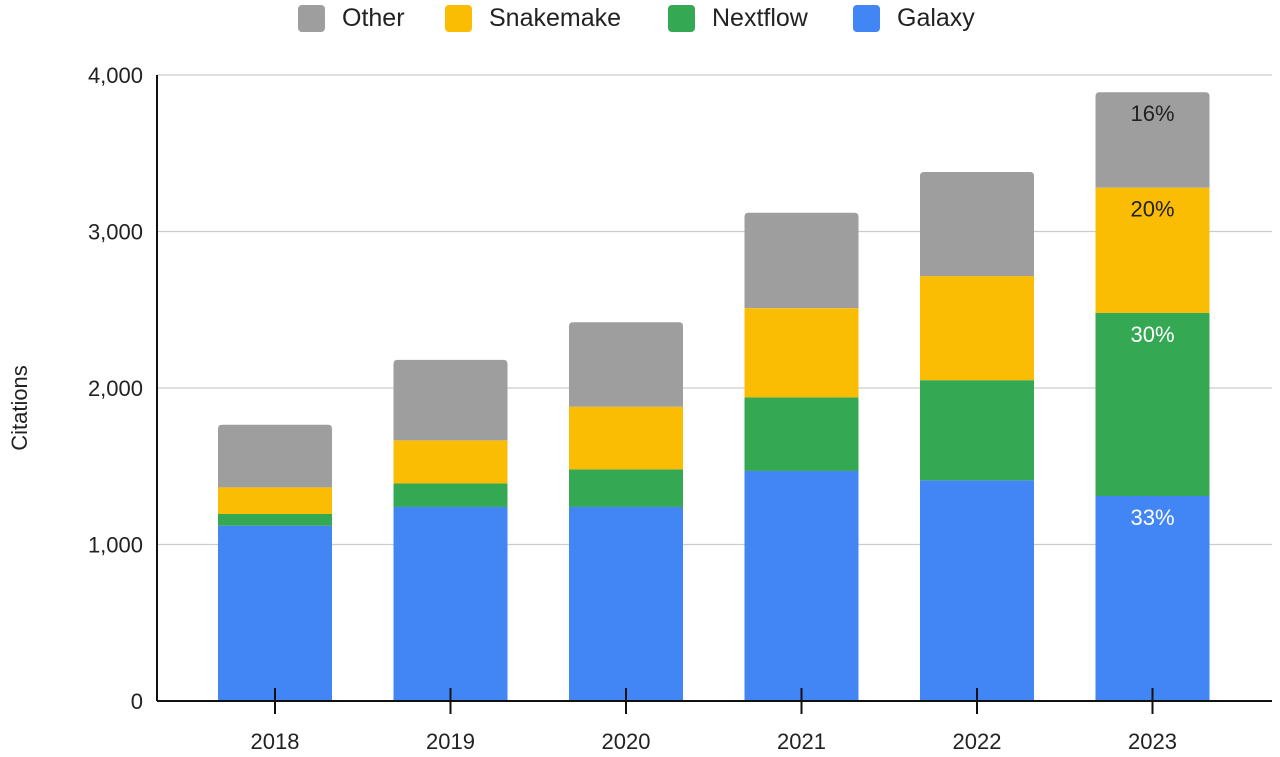 This screenshot has width=1280, height=757. I want to click on legend-swatch-snakemake, so click(458, 18).